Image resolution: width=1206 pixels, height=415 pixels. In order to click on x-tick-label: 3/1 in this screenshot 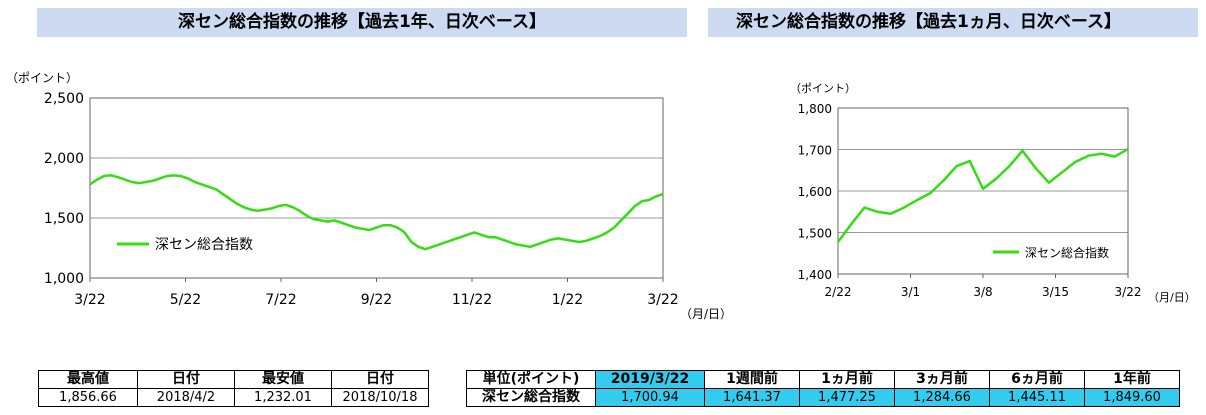, I will do `click(910, 292)`.